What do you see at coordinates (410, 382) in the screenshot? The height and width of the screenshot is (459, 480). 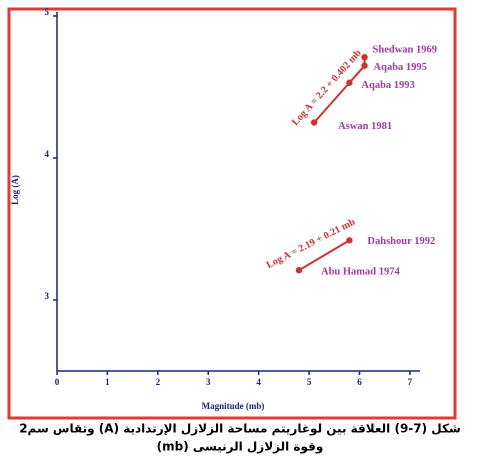 I see `x-tick-label: 7` at bounding box center [410, 382].